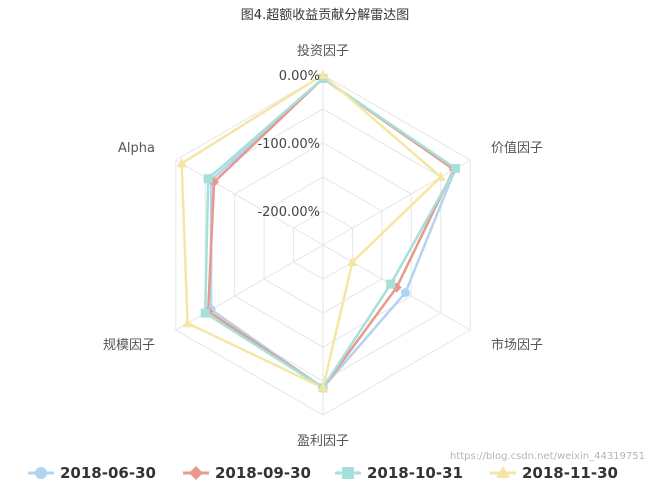  I want to click on axis-label: Alpha, so click(136, 148).